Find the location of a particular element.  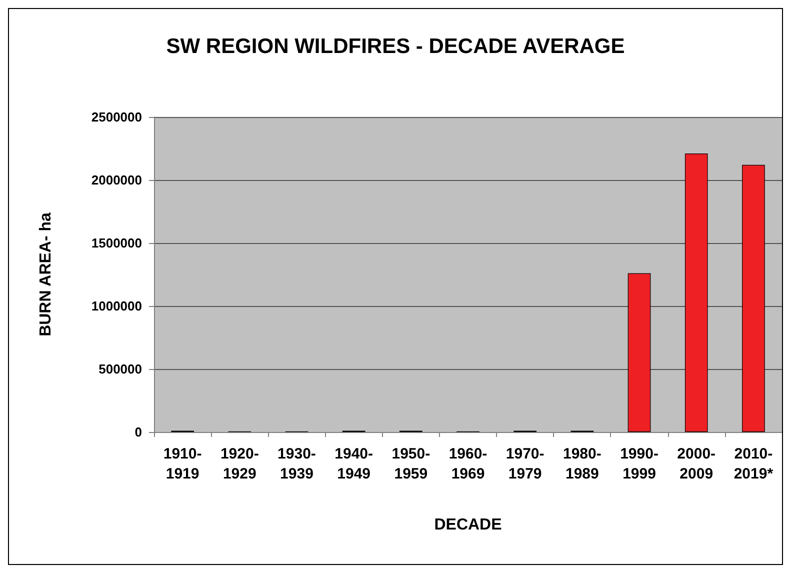

chart-title: SW REGION WILDFIRES - DECADE AVERAGE is located at coordinates (395, 46).